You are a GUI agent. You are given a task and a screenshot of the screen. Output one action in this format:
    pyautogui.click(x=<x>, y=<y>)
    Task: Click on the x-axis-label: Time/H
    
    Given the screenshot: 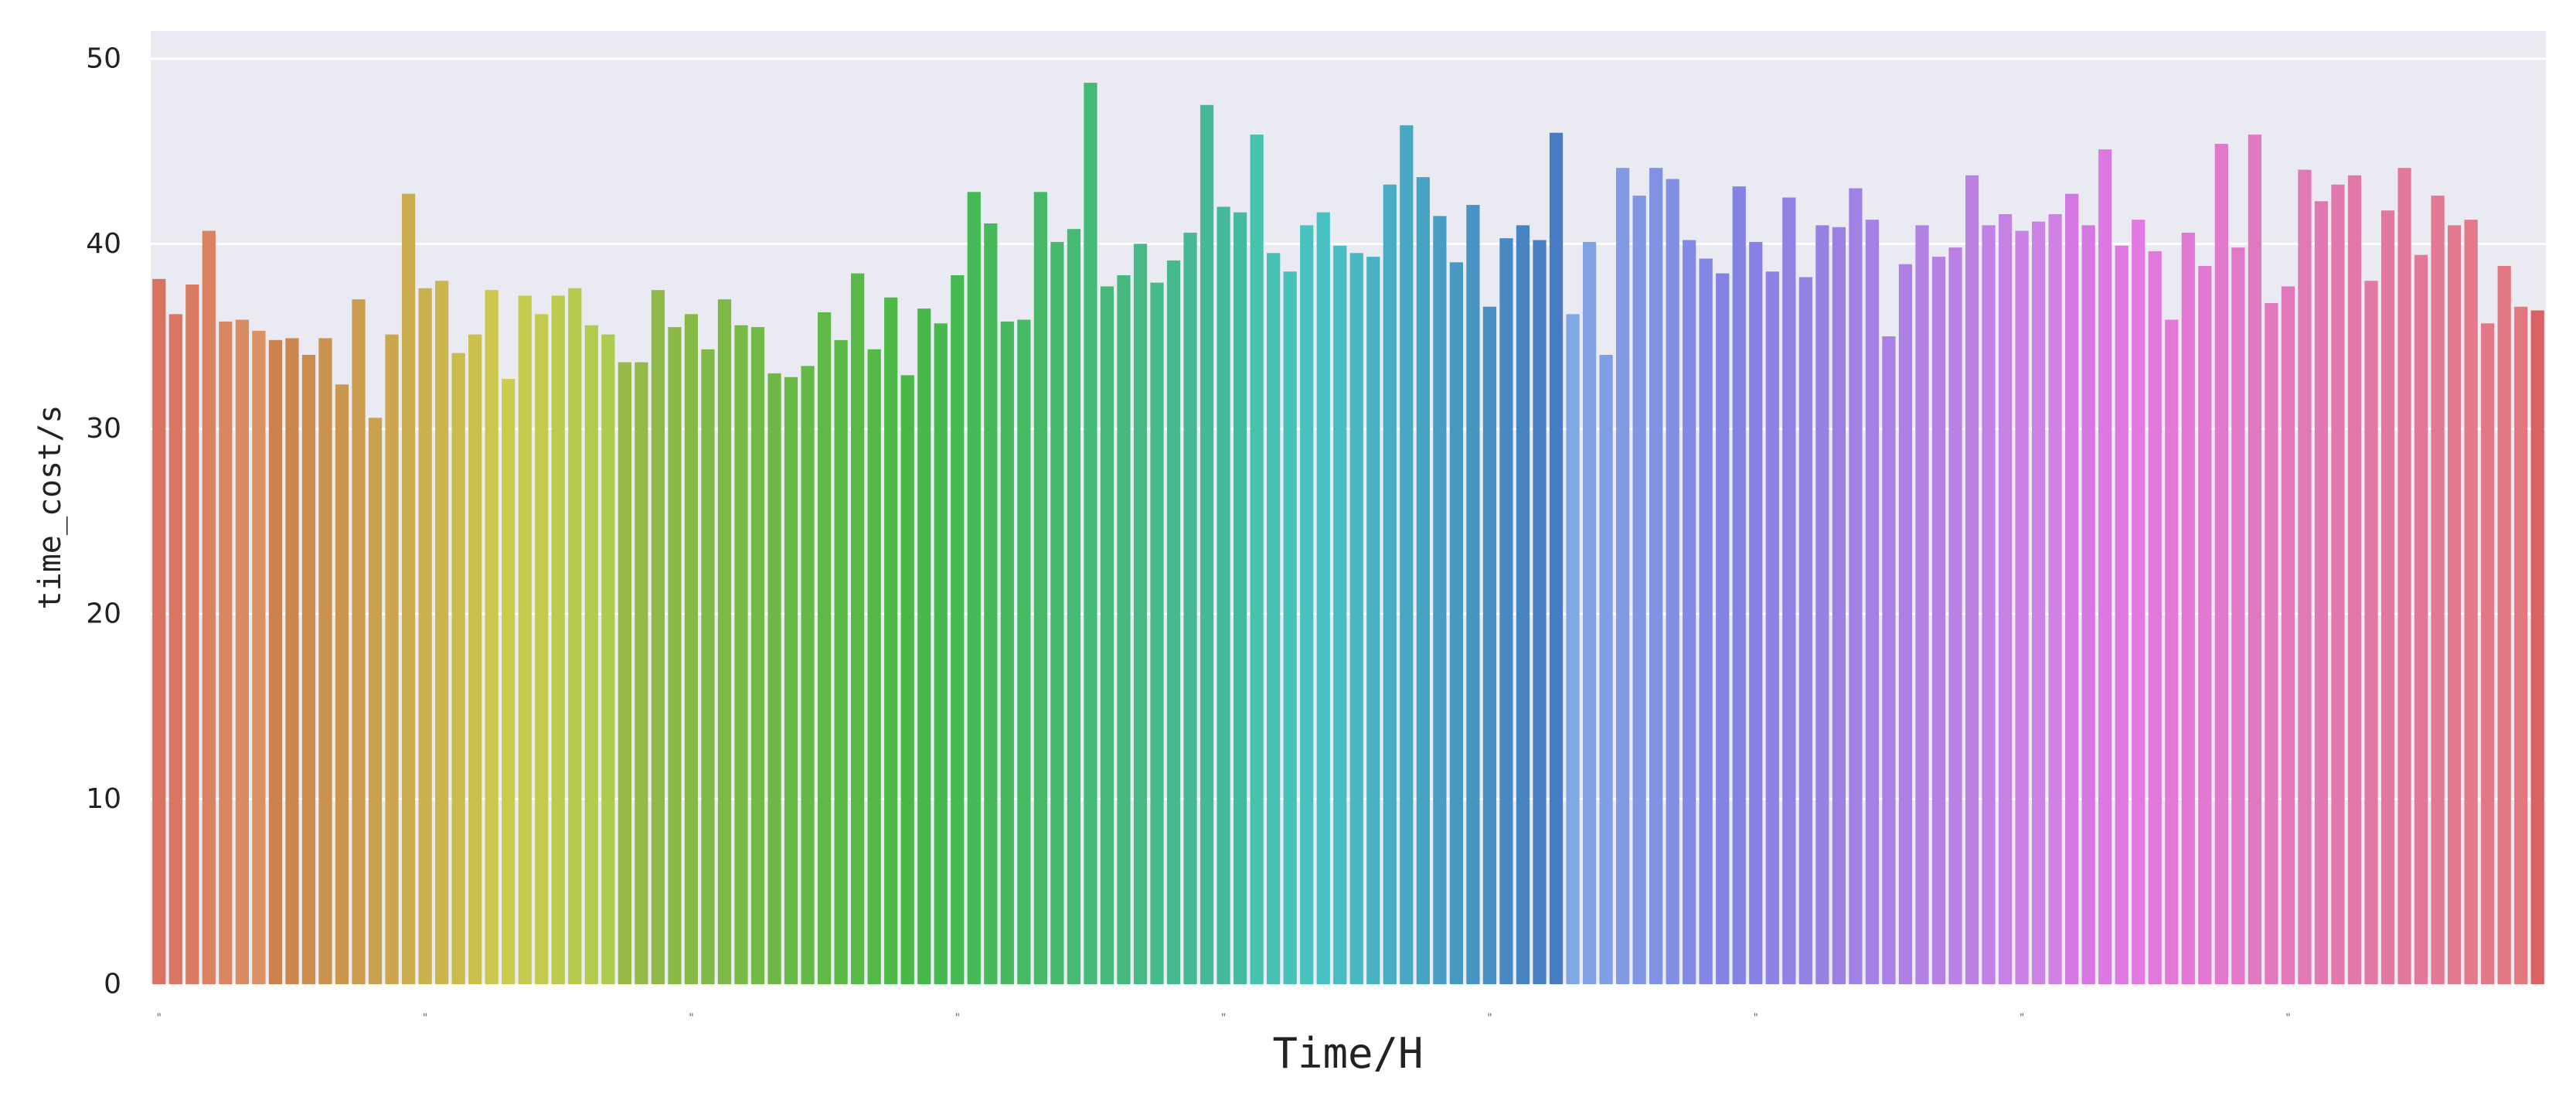 What is the action you would take?
    pyautogui.click(x=1347, y=1053)
    